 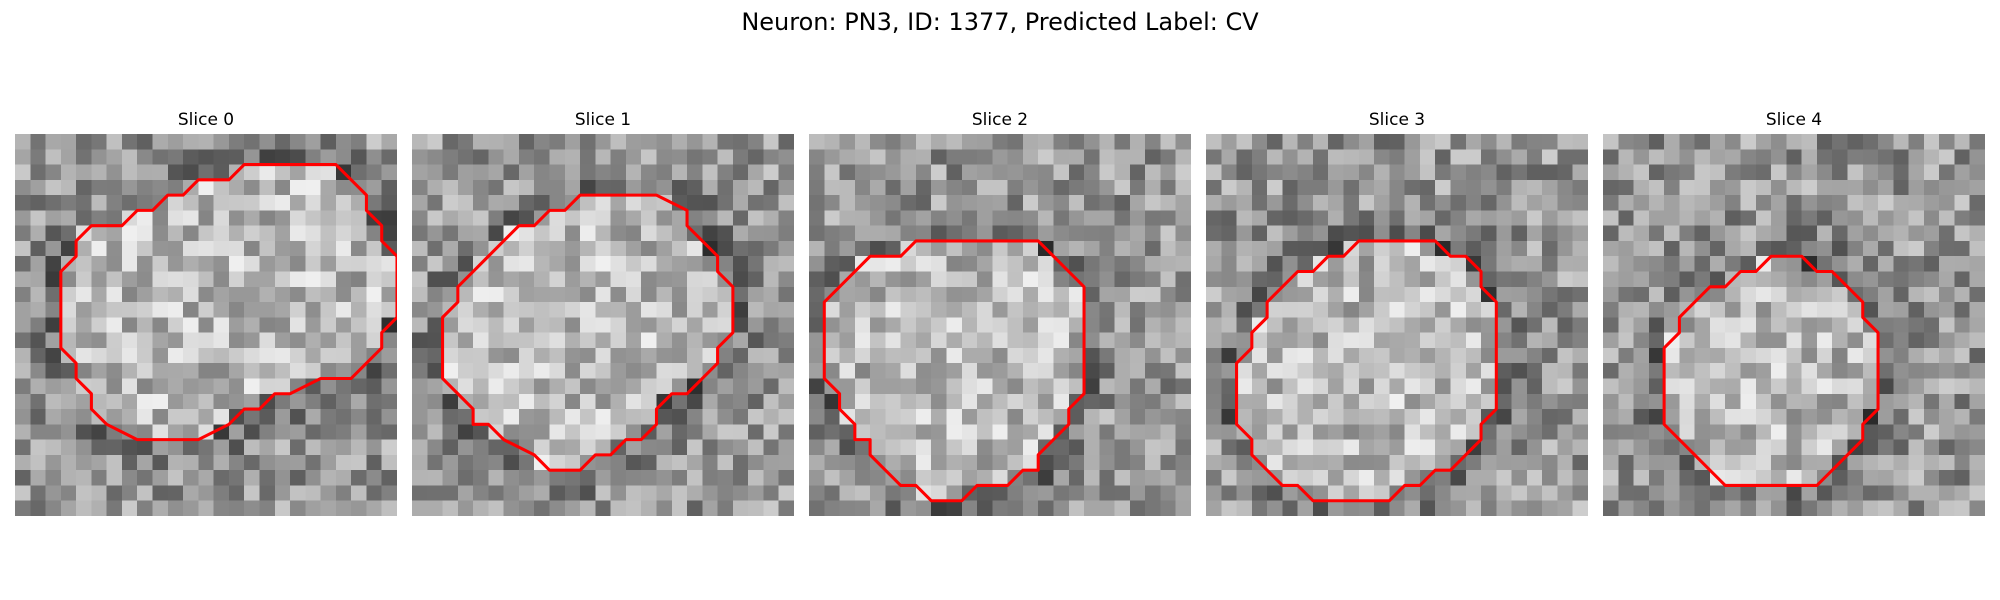 I want to click on slice-title: Slice 2, so click(x=1000, y=120).